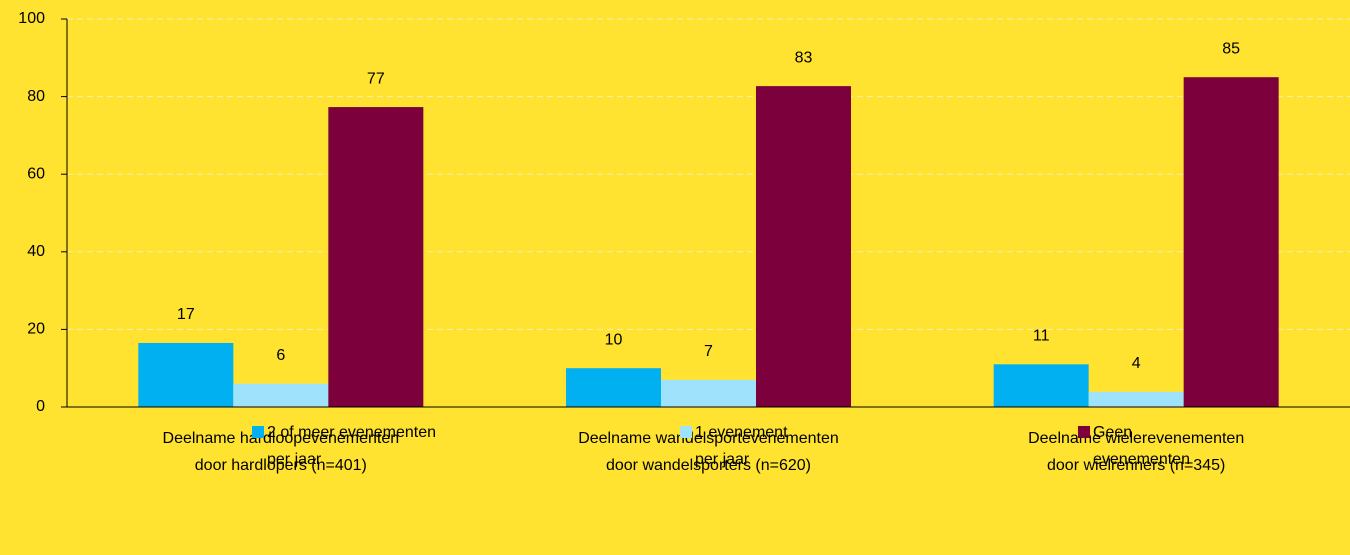 This screenshot has height=555, width=1350. I want to click on data-label: 85, so click(1231, 48).